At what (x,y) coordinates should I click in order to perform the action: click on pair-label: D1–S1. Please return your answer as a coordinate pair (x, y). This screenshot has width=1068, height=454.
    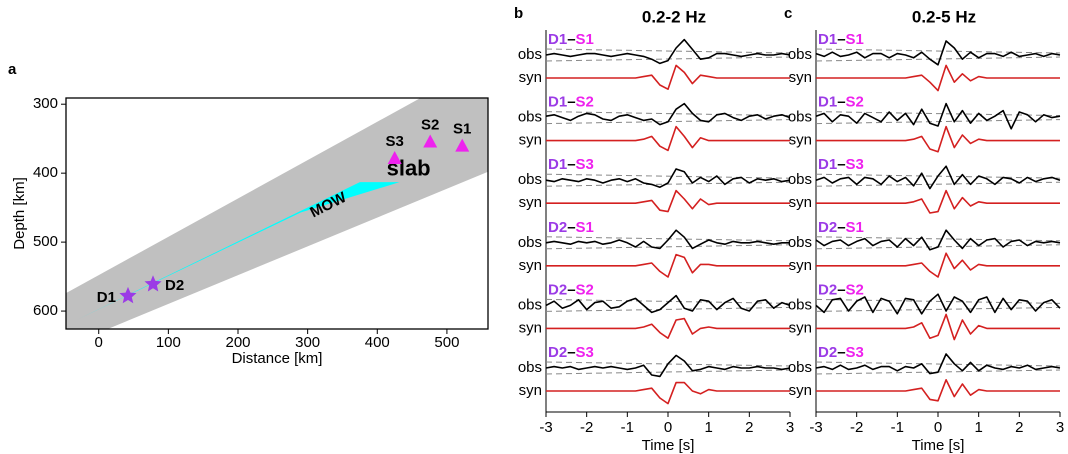
    Looking at the image, I should click on (841, 39).